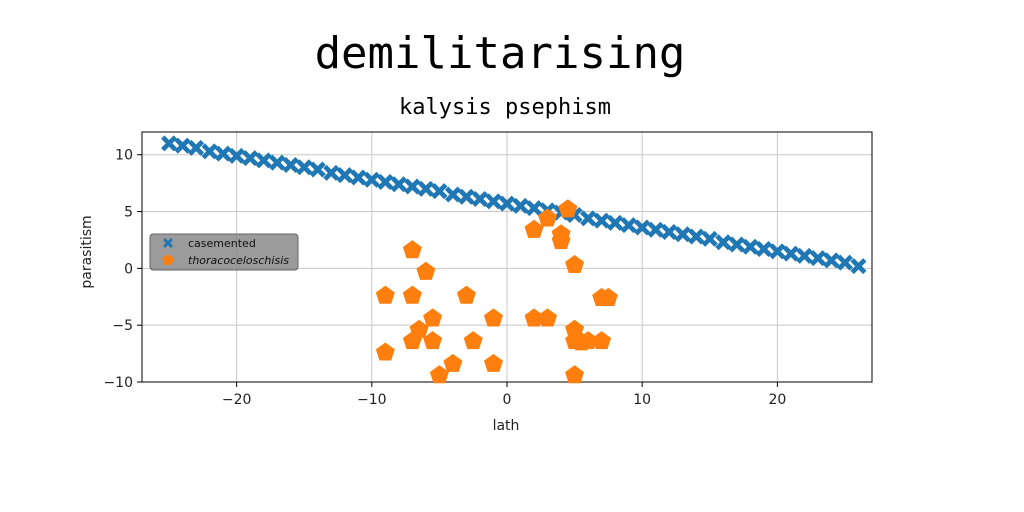 This screenshot has height=512, width=1024. What do you see at coordinates (507, 400) in the screenshot?
I see `x-tick-label: 0` at bounding box center [507, 400].